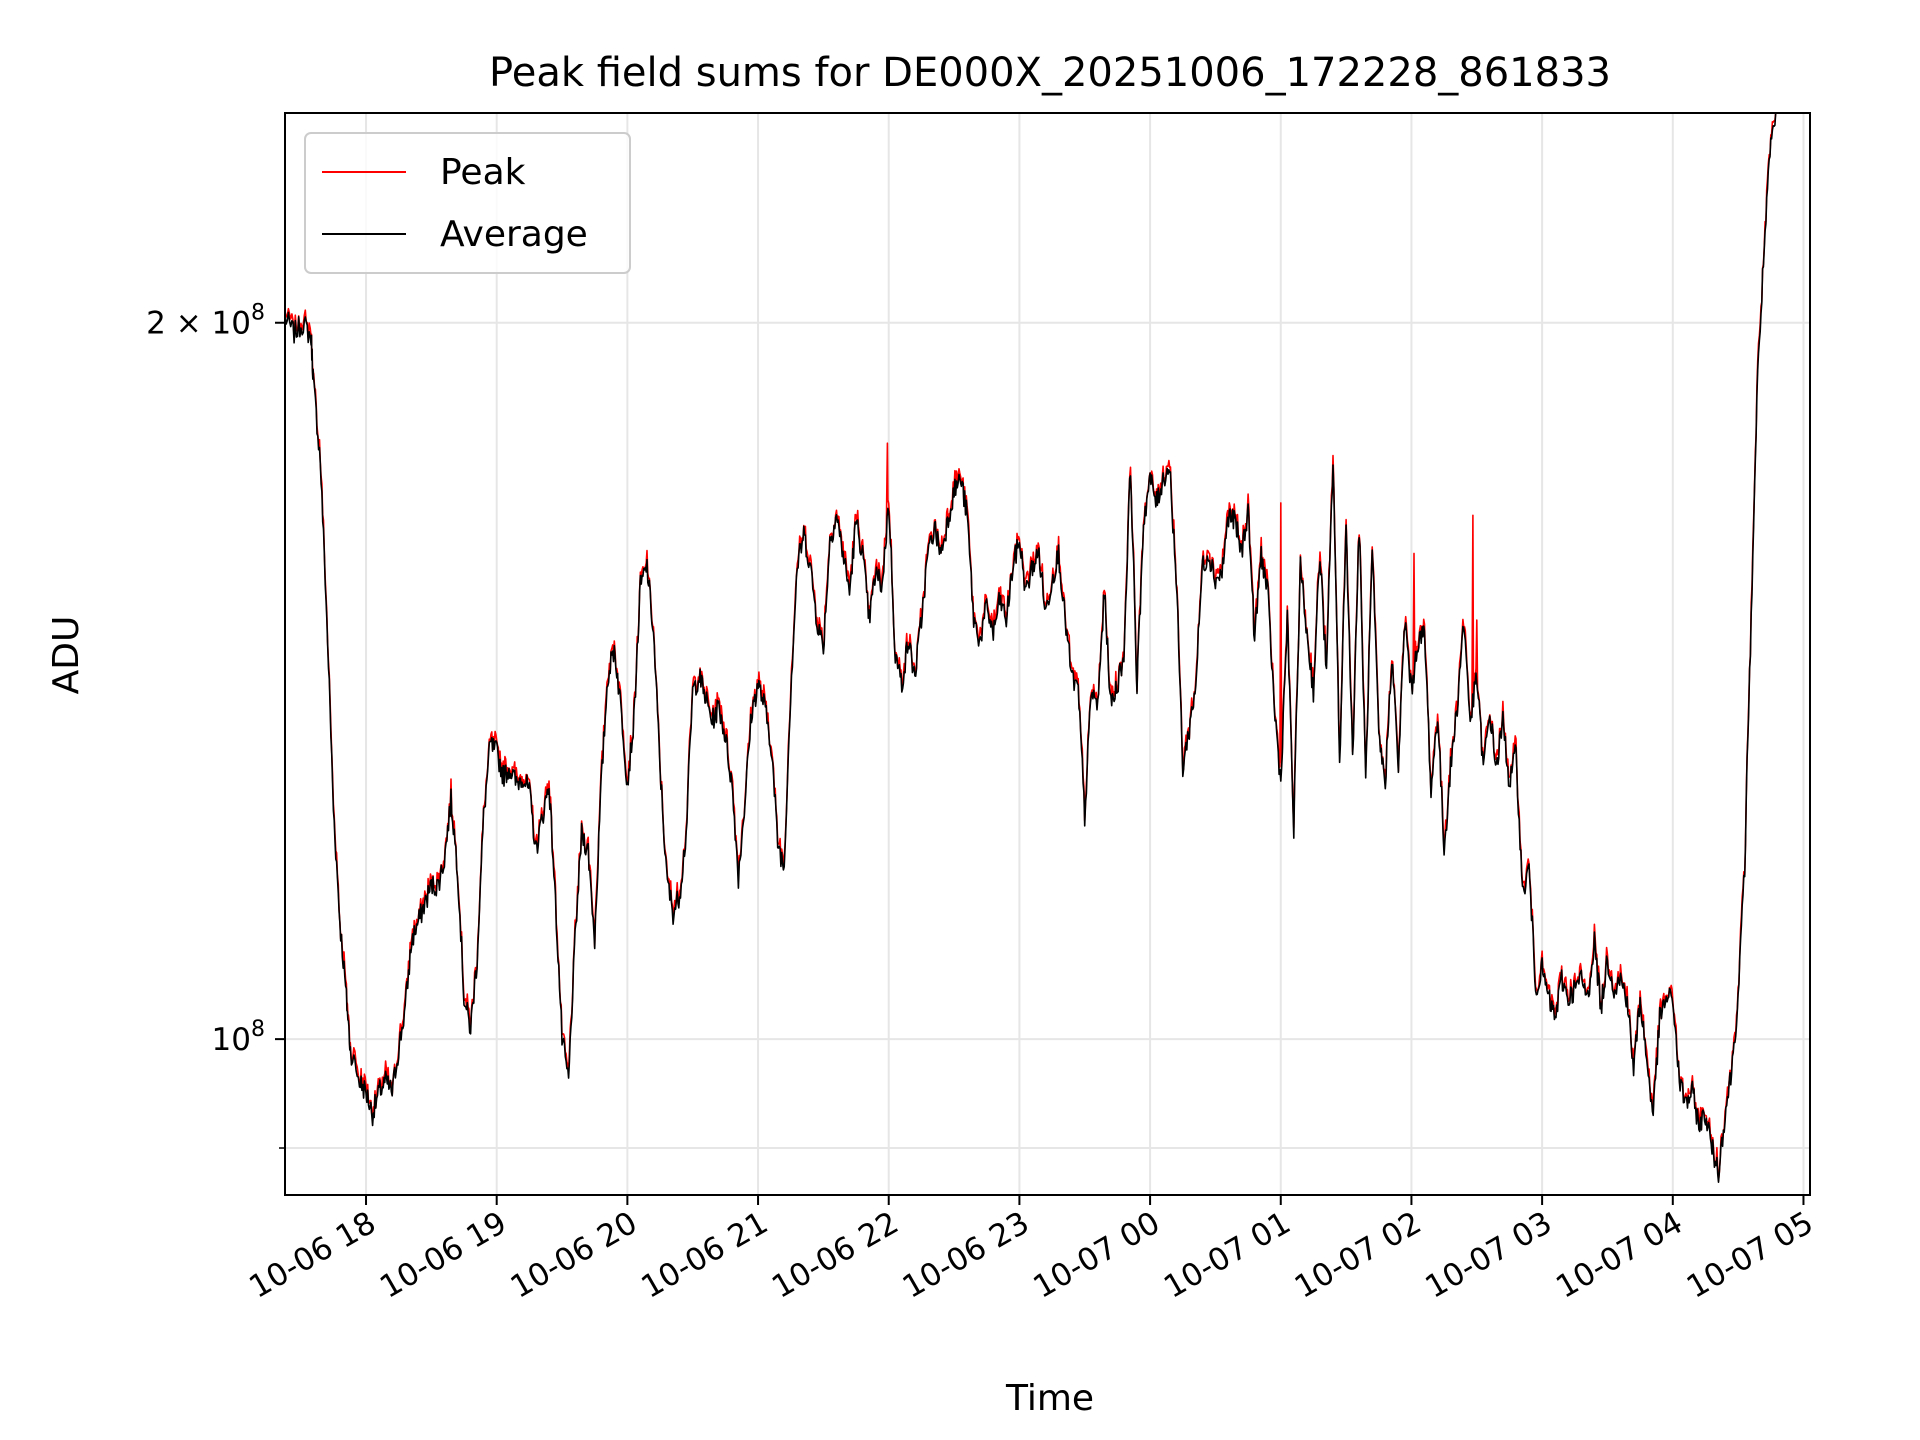 The width and height of the screenshot is (1920, 1440). What do you see at coordinates (483, 172) in the screenshot?
I see `legend-label-peak: Peak` at bounding box center [483, 172].